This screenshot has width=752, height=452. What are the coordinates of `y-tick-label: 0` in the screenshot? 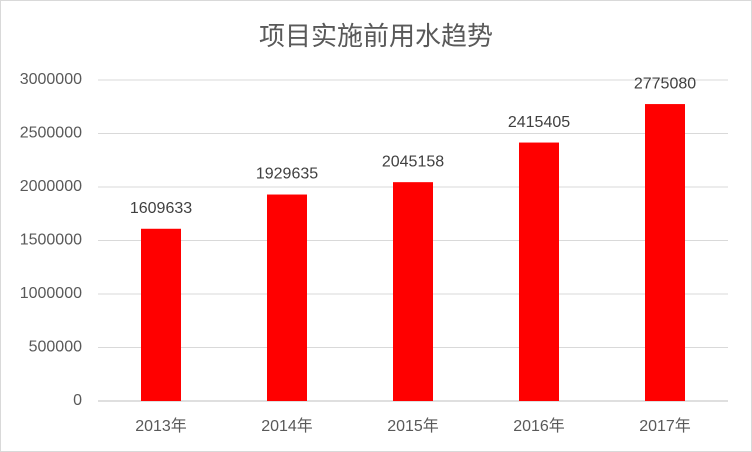 It's located at (77, 400).